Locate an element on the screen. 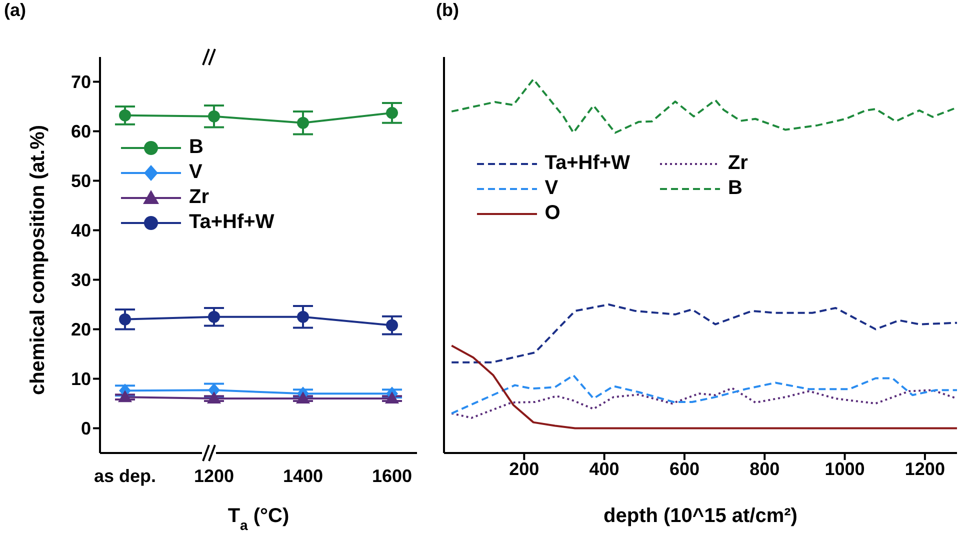 The width and height of the screenshot is (959, 534). x-axis-title: T$_{a}$ (°C) is located at coordinates (259, 519).